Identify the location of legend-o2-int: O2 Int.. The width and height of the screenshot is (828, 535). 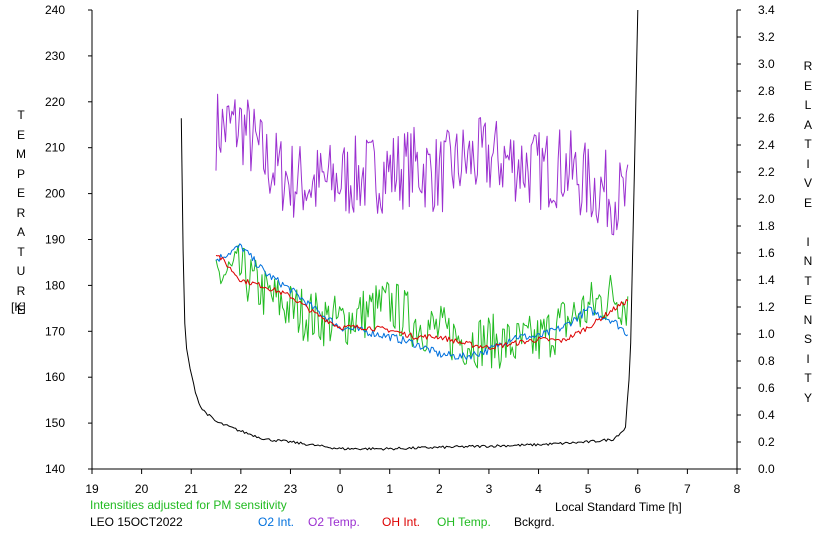
(276, 522).